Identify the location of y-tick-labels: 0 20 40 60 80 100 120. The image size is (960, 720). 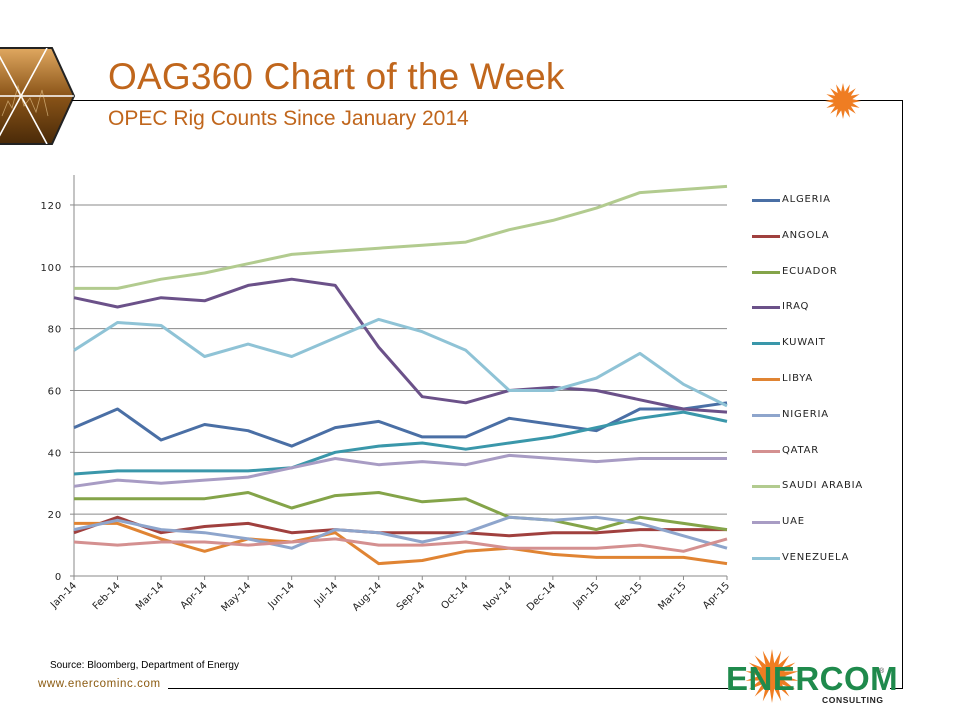
(52, 392).